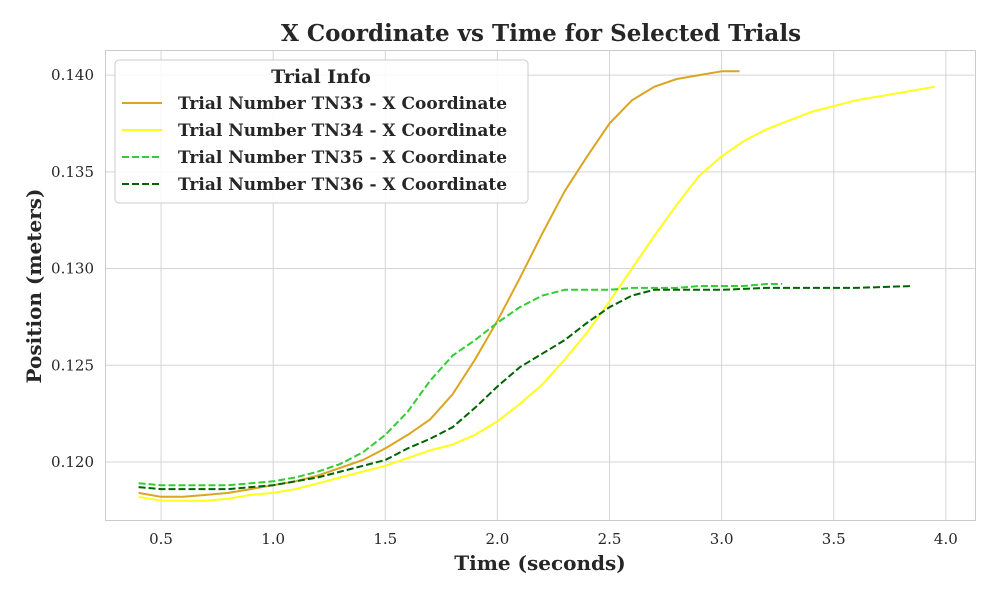  Describe the element at coordinates (722, 539) in the screenshot. I see `x-tick-label: 3.0` at that location.